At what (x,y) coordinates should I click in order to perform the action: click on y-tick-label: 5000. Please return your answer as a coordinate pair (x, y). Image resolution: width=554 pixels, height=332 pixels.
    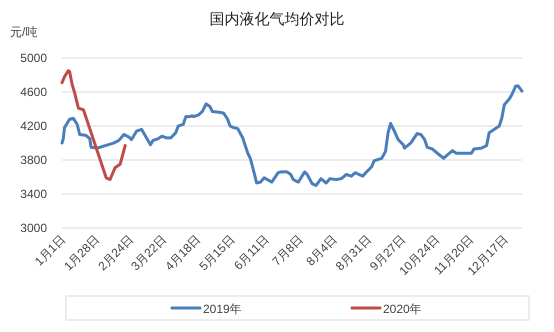
    Looking at the image, I should click on (34, 58).